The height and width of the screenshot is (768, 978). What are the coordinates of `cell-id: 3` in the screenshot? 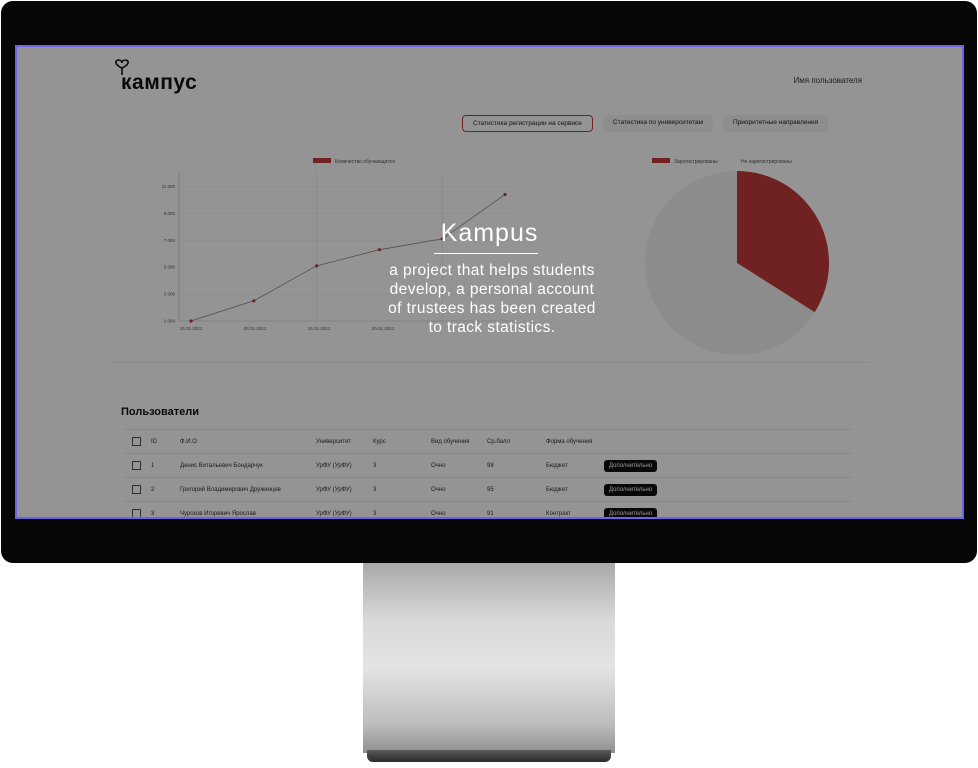 It's located at (153, 513).